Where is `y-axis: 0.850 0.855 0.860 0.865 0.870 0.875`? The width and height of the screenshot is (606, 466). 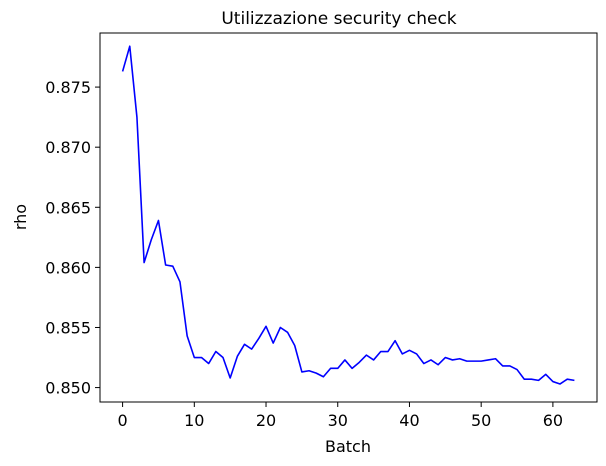 y-axis: 0.850 0.855 0.860 0.865 0.870 0.875 is located at coordinates (72, 238).